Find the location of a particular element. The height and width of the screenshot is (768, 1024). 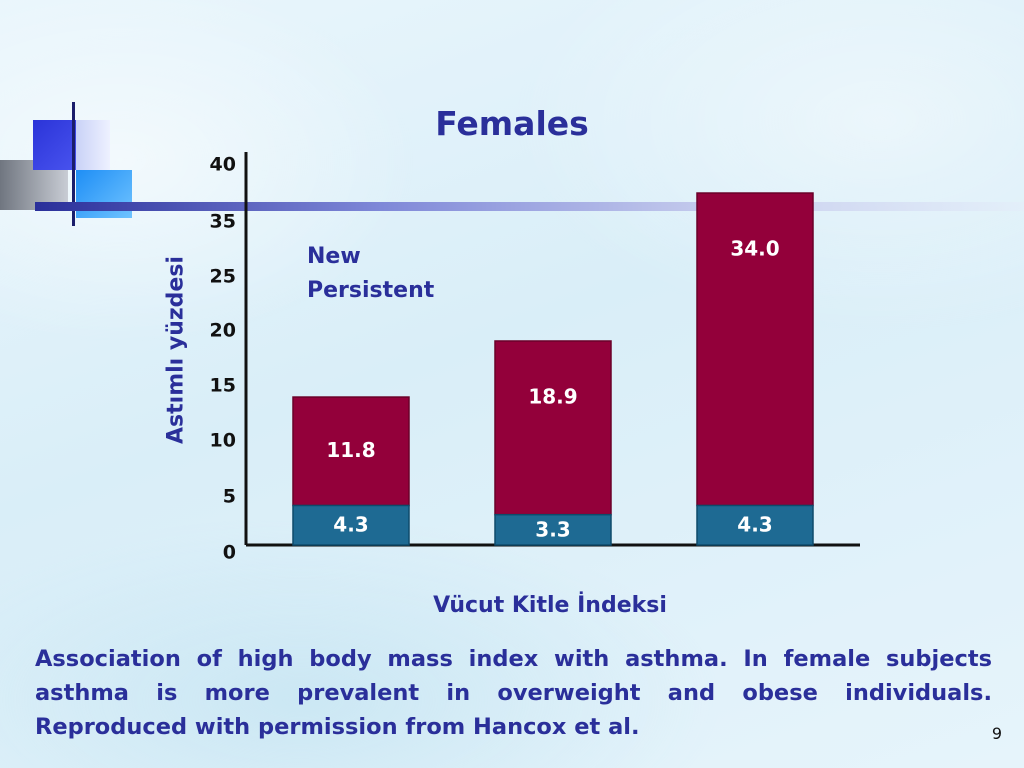

legend-persistent: Persistent is located at coordinates (371, 290).